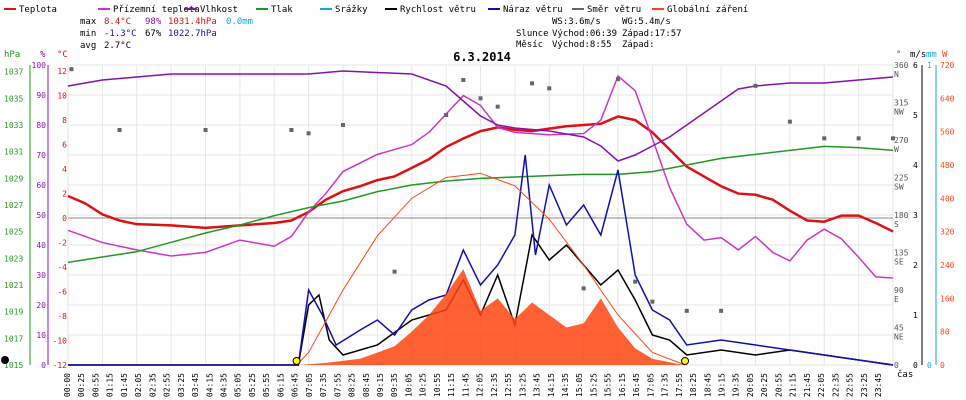 The height and width of the screenshot is (400, 966). Describe the element at coordinates (480, 385) in the screenshot. I see `x-tick-label: 12:05` at that location.